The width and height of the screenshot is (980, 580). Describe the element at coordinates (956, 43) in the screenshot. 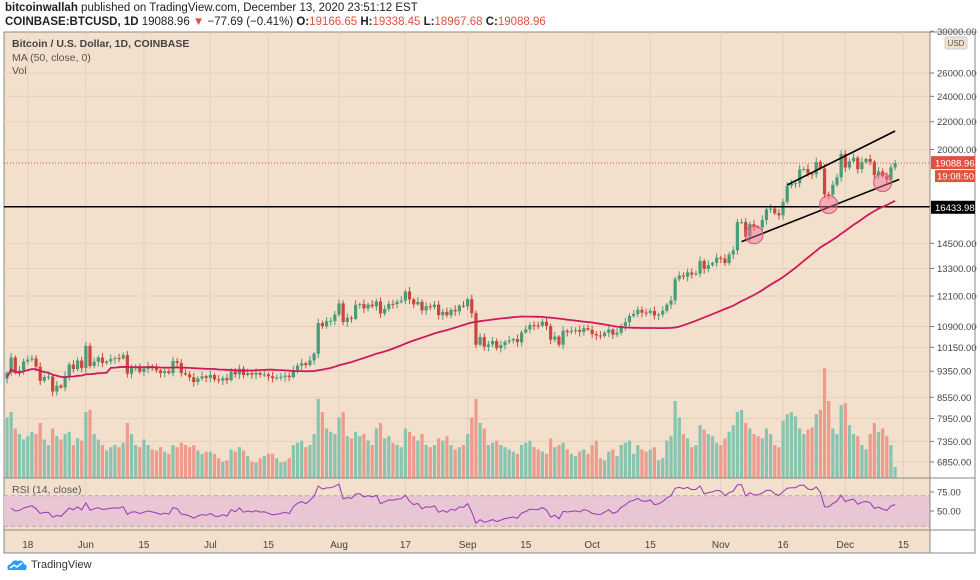

I see `currency-label: USD` at that location.